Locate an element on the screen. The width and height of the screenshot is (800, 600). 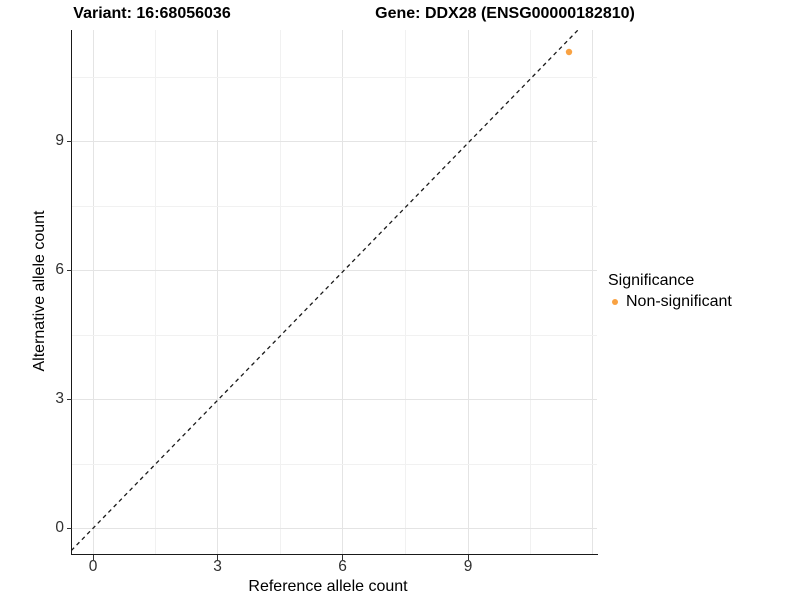
plot-title-variant: Variant: 16:68056036 is located at coordinates (152, 13).